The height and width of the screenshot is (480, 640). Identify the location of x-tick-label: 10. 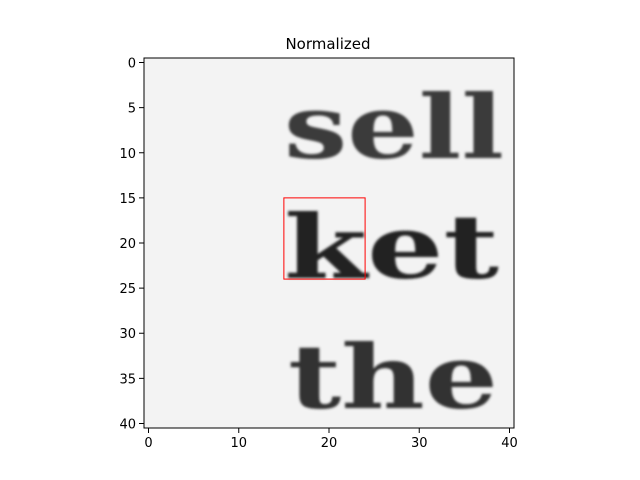
(238, 443).